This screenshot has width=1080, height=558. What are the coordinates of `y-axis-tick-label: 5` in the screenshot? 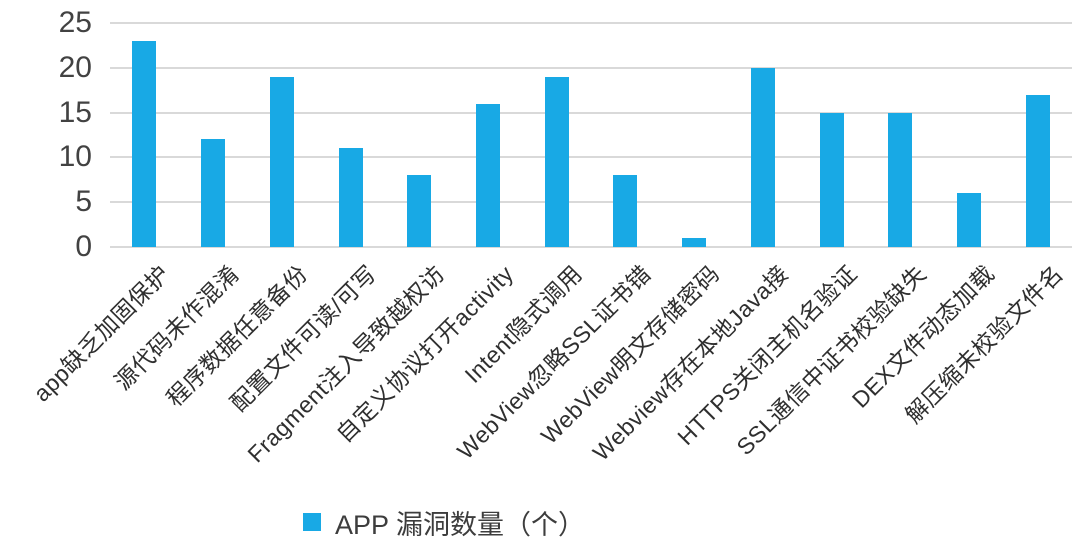 It's located at (83, 202).